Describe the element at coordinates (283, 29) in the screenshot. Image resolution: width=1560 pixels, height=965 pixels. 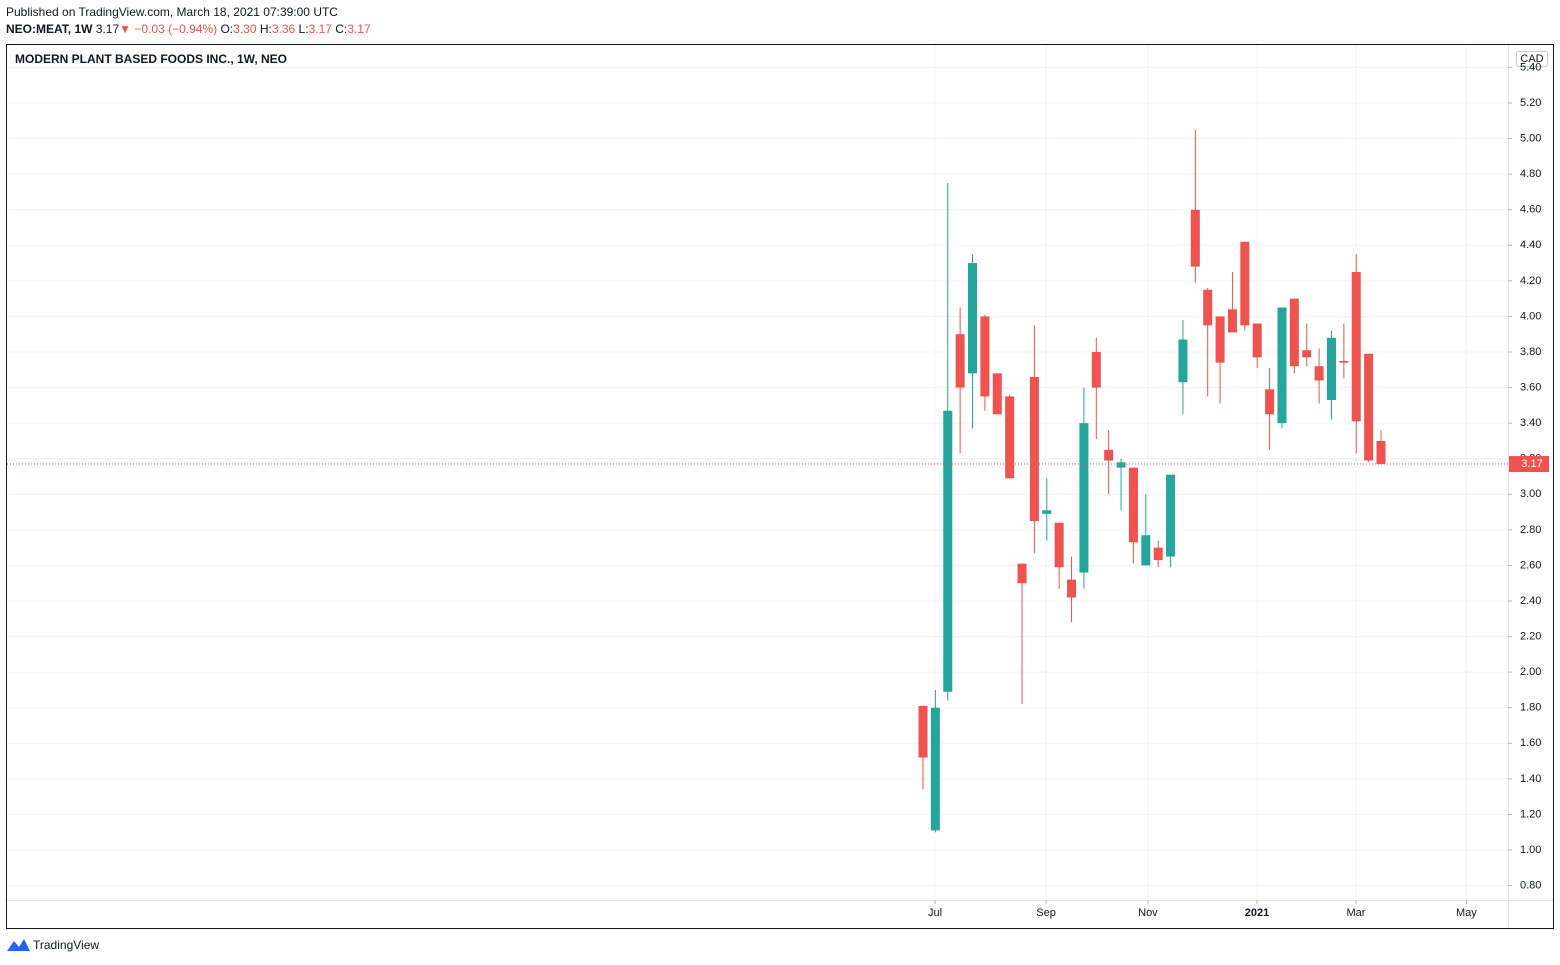
I see `ohlc-value: 3.36` at that location.